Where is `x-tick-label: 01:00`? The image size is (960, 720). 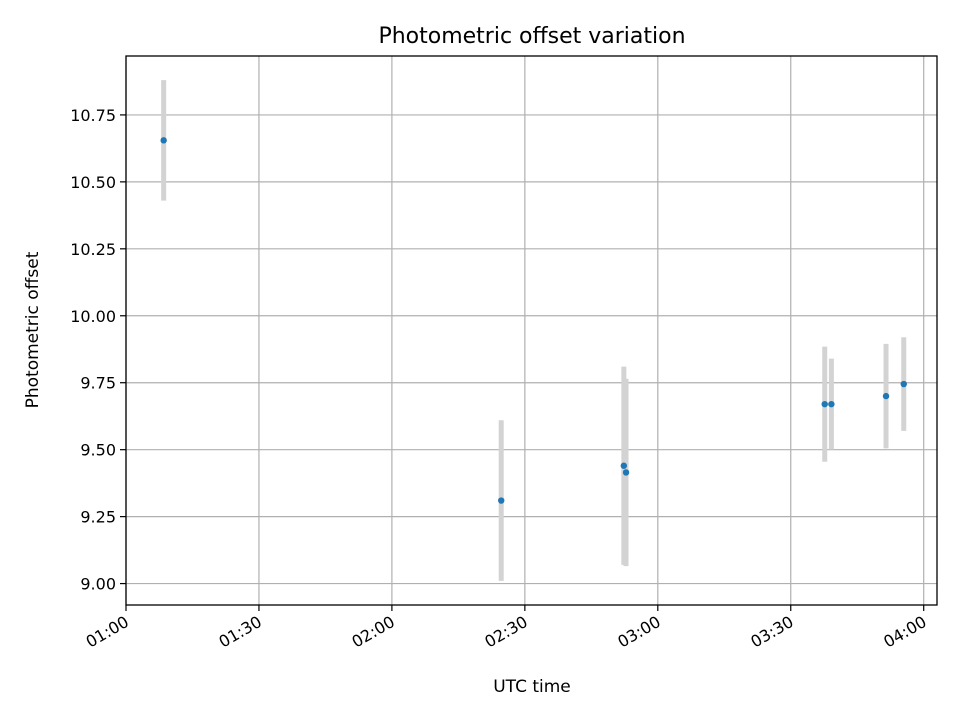
x-tick-label: 01:00 is located at coordinates (107, 632).